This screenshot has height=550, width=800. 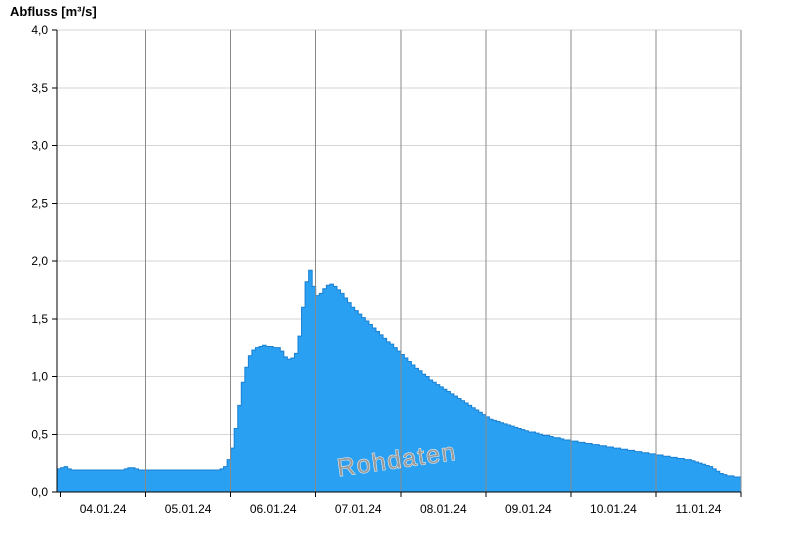 What do you see at coordinates (39, 377) in the screenshot?
I see `y-tick-label: 1,0` at bounding box center [39, 377].